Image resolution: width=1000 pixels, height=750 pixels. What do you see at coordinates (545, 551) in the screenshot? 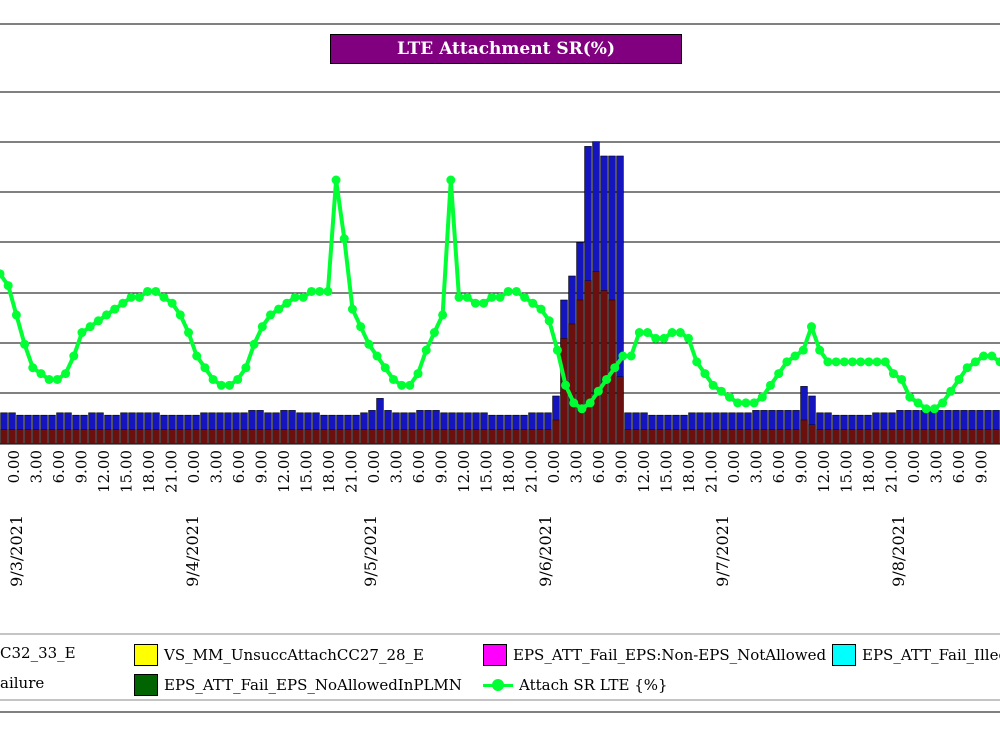
I see `date-label: 9/6/2021` at bounding box center [545, 551].